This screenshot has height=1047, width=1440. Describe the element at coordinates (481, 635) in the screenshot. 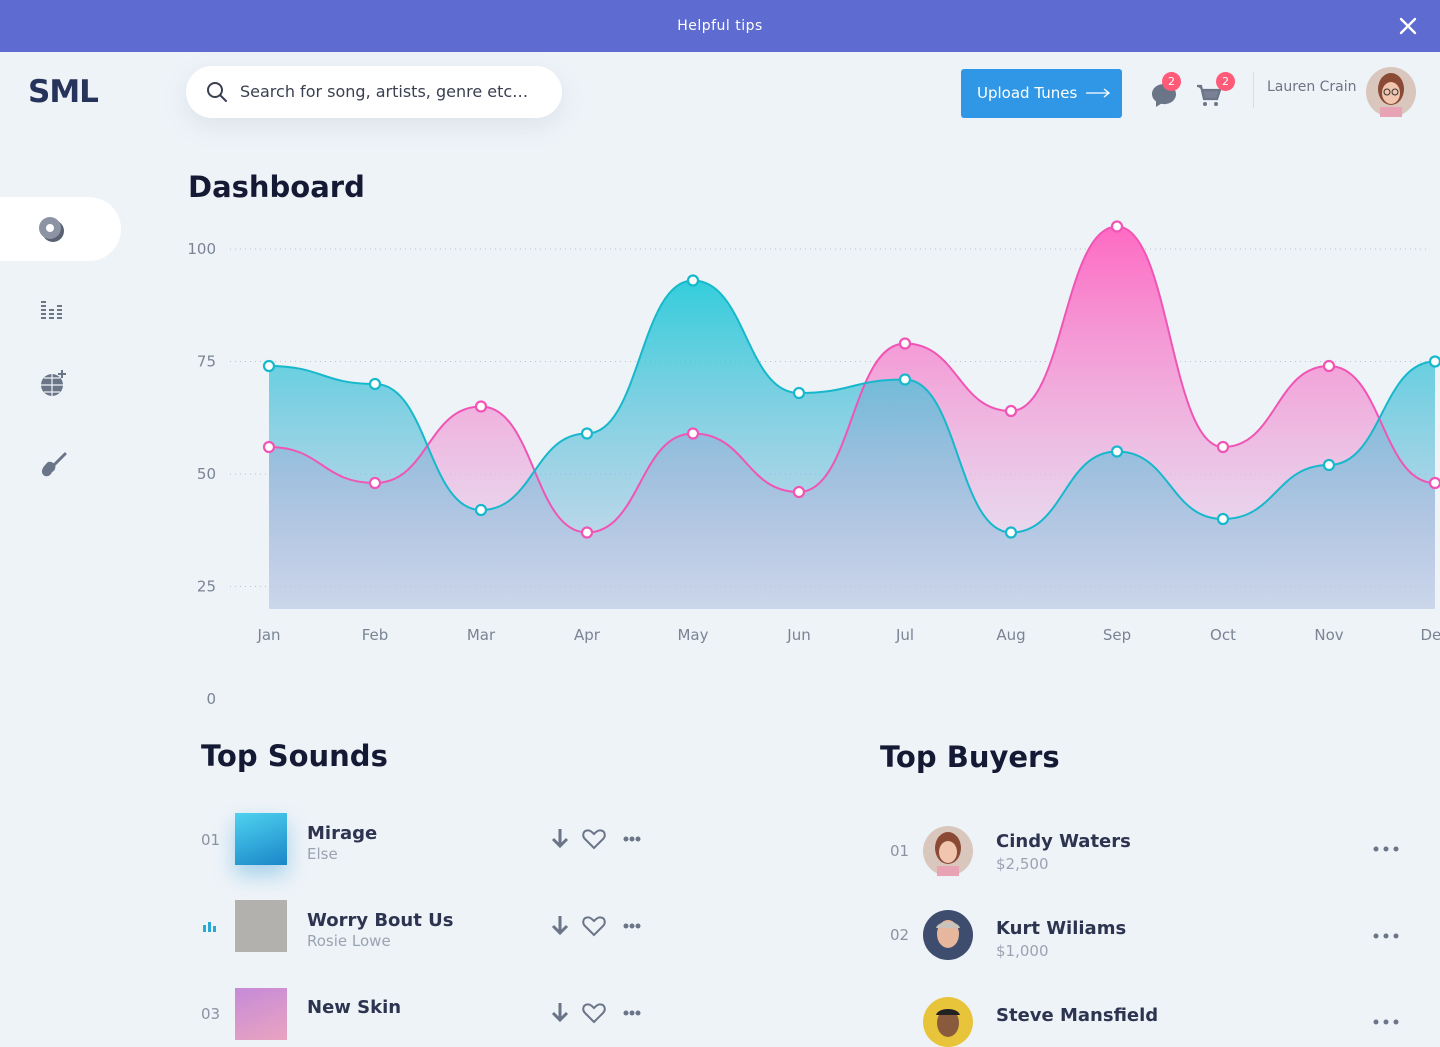

I see `x-tick-label: Mar` at that location.